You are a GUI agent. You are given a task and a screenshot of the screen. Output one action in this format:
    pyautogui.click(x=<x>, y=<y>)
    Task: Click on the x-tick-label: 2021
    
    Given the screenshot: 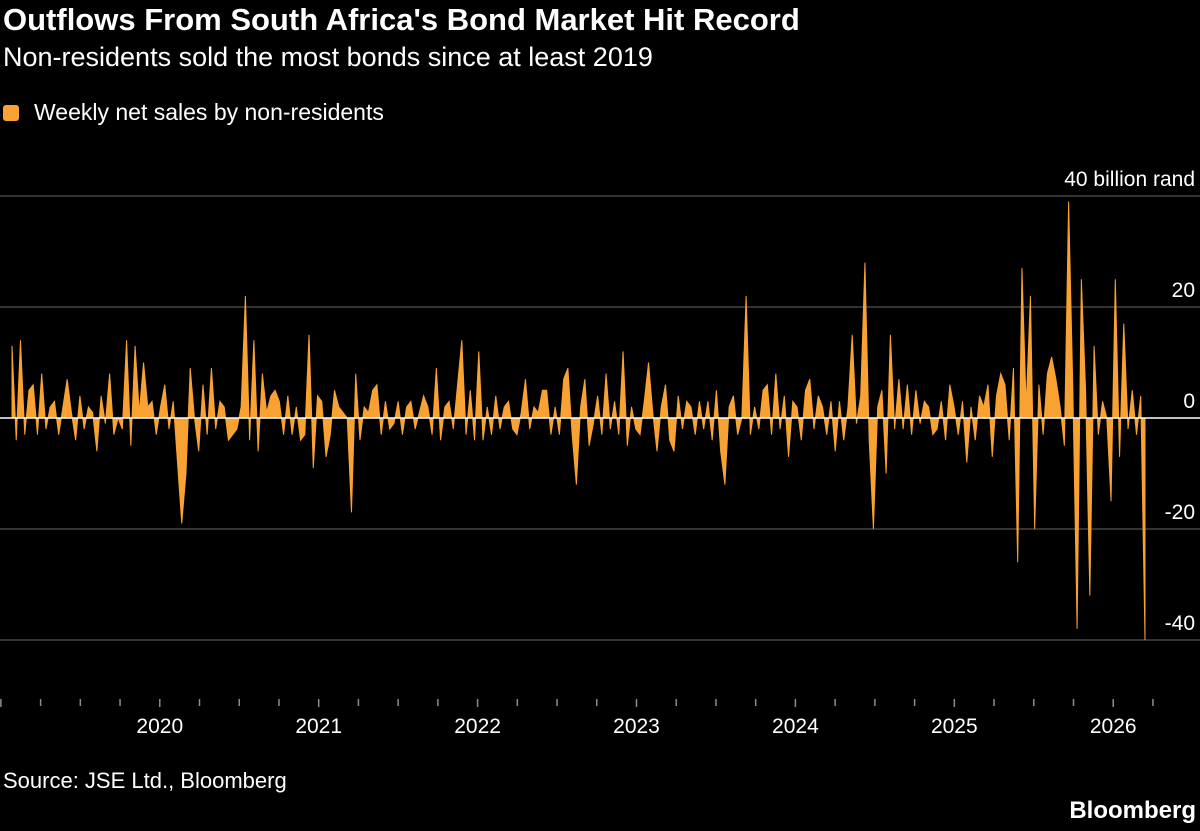 What is the action you would take?
    pyautogui.click(x=318, y=726)
    